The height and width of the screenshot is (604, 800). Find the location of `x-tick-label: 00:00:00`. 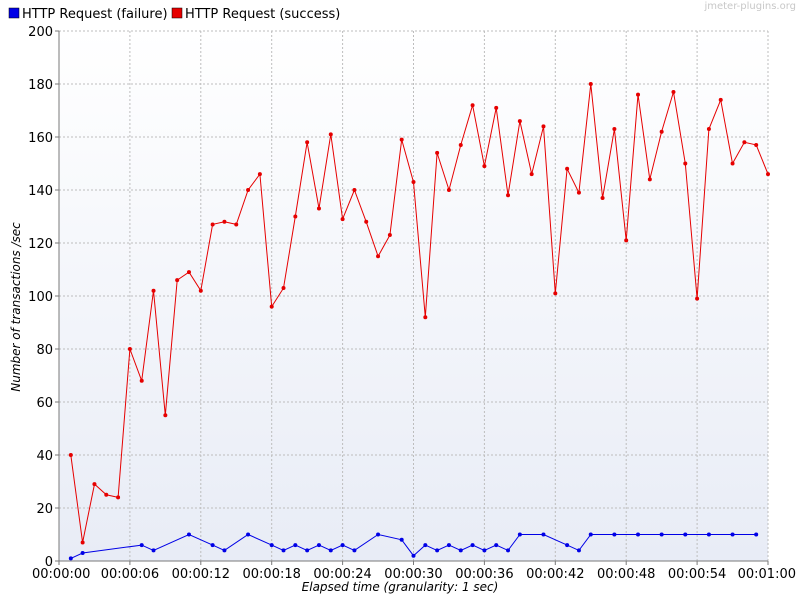

x-tick-label: 00:00:00 is located at coordinates (61, 574).